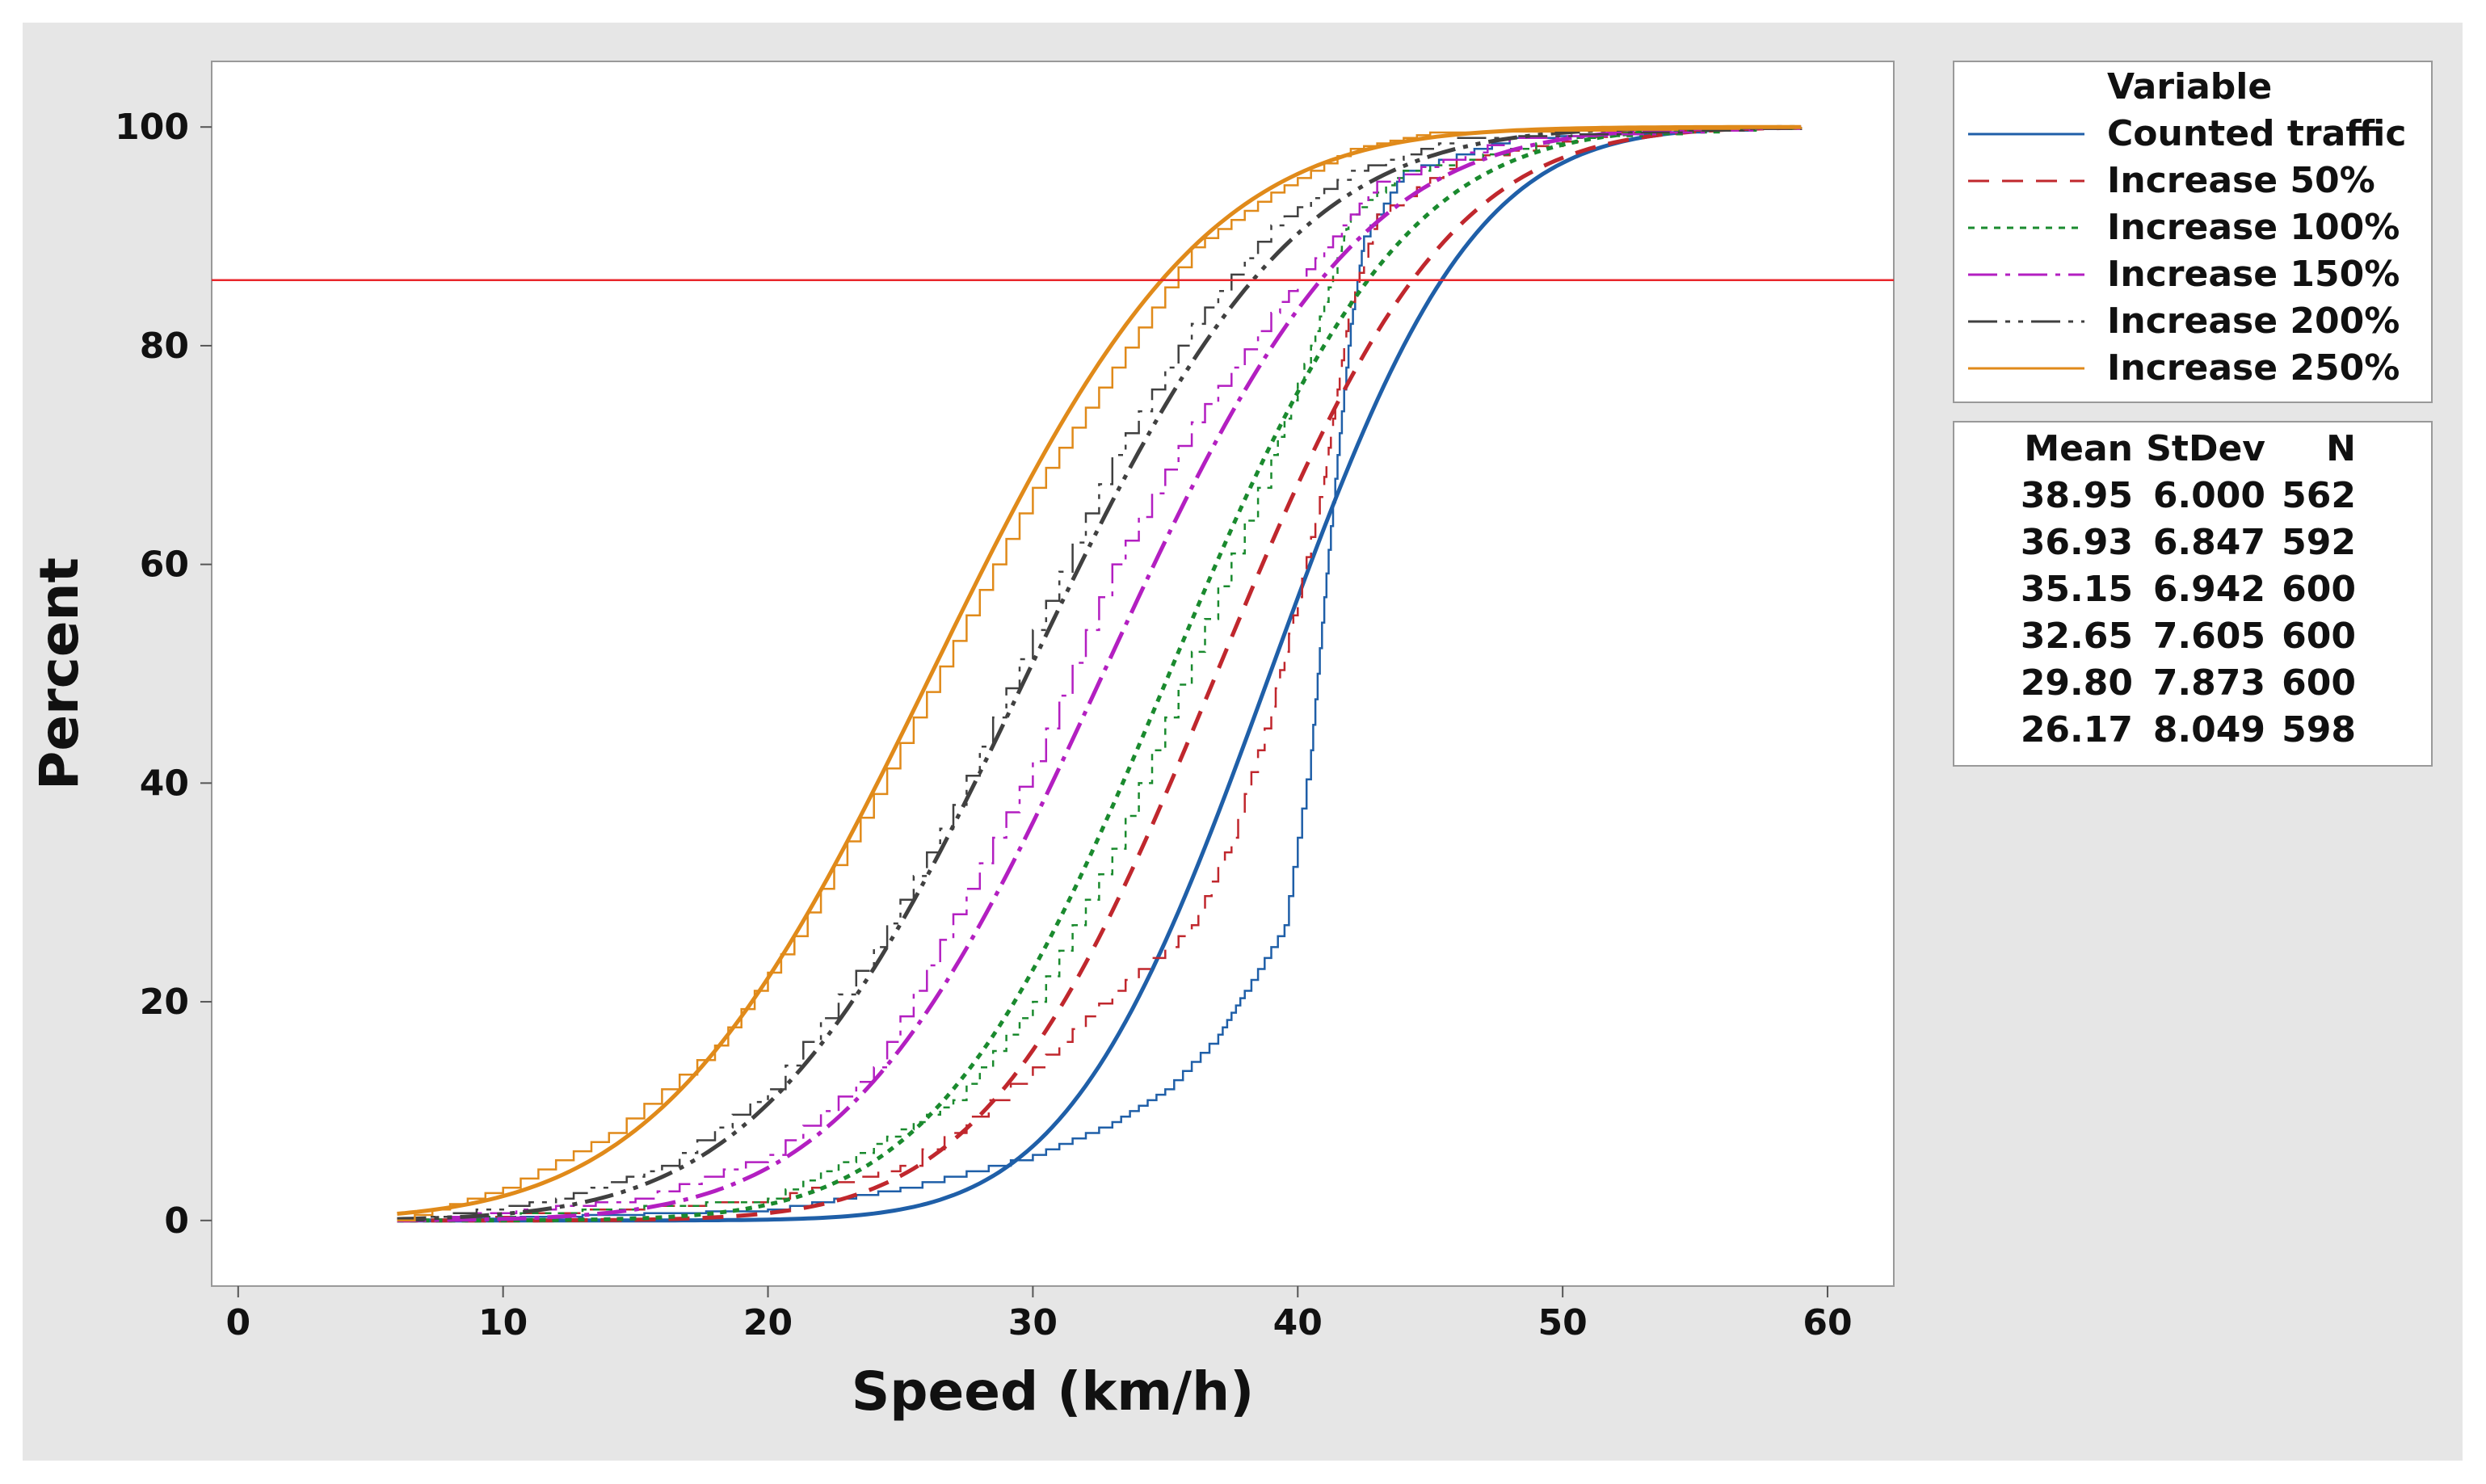  What do you see at coordinates (1033, 1322) in the screenshot?
I see `x-tick-label: 30` at bounding box center [1033, 1322].